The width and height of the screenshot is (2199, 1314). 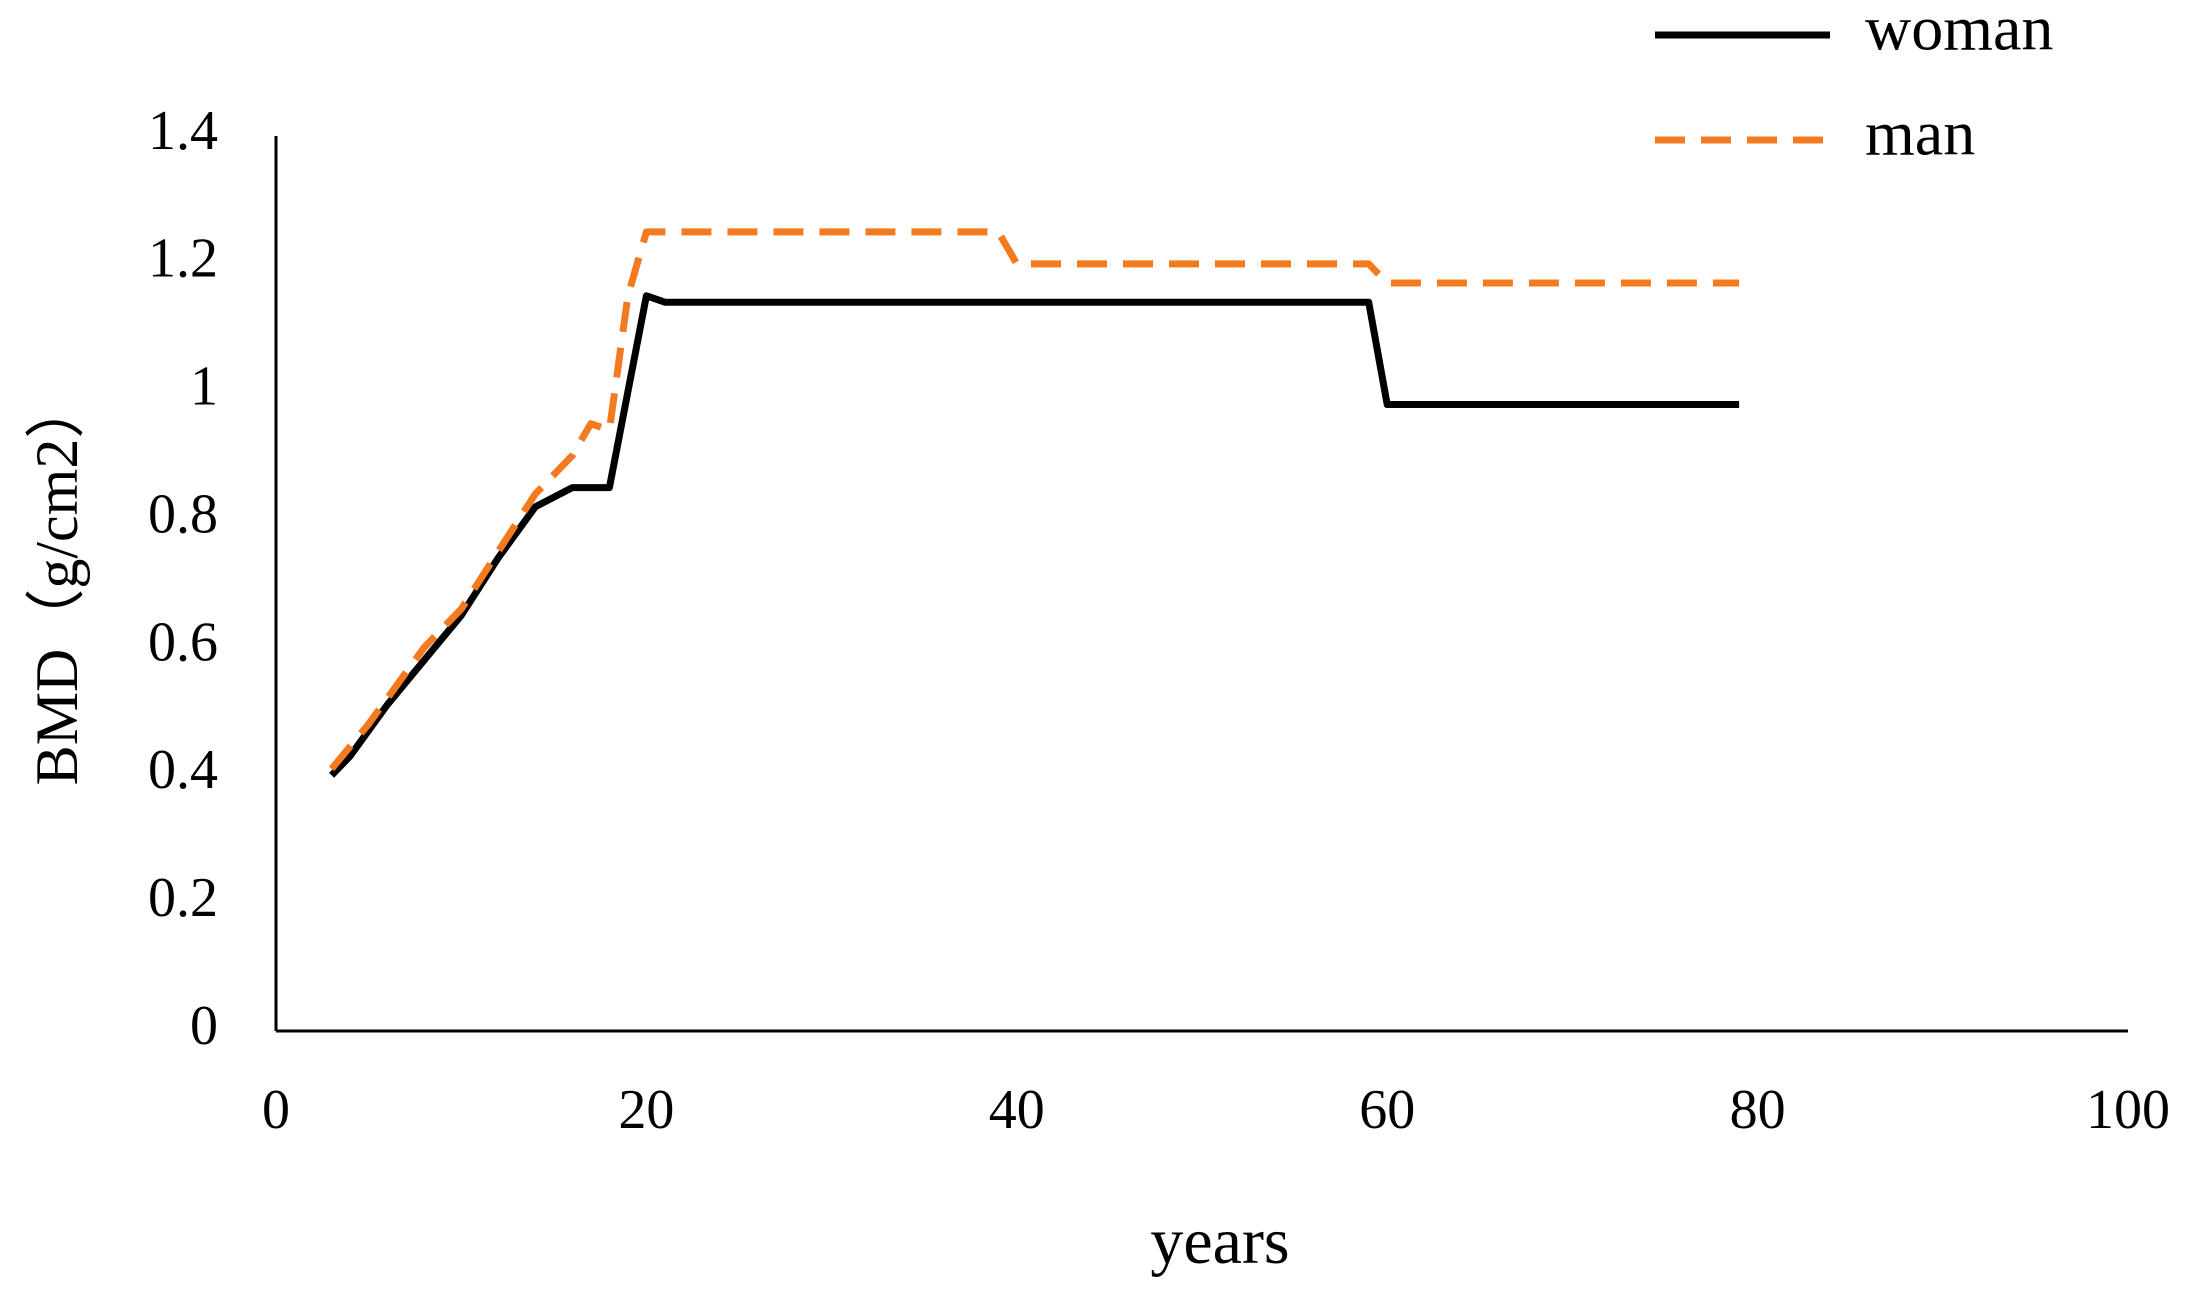 What do you see at coordinates (204, 387) in the screenshot?
I see `y-tick-label: 1` at bounding box center [204, 387].